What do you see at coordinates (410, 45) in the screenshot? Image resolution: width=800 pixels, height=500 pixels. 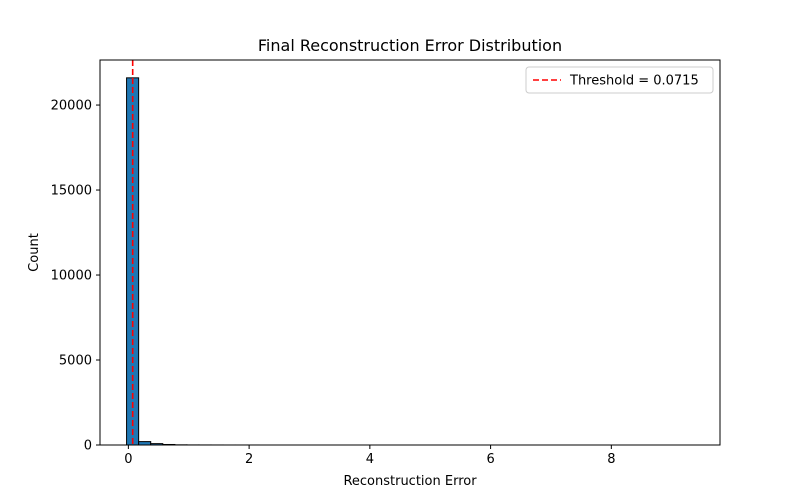 I see `chart-title: Final Reconstruction Error Distribution` at bounding box center [410, 45].